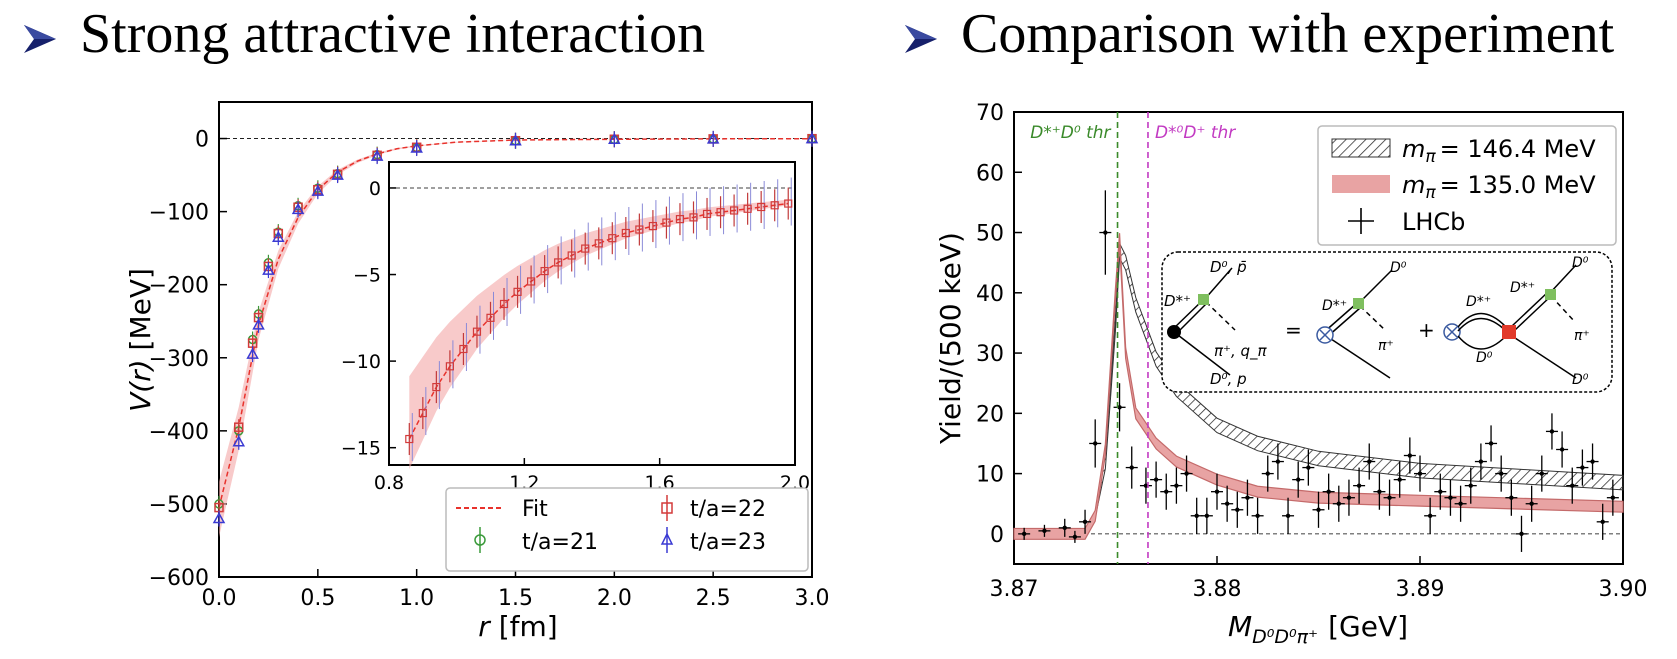 The width and height of the screenshot is (1677, 659). What do you see at coordinates (1288, 34) in the screenshot?
I see `right-heading-text: Comparison with experiment` at bounding box center [1288, 34].